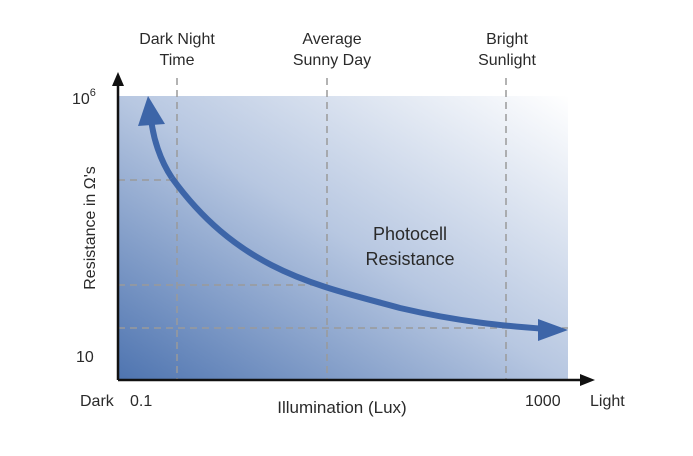 The height and width of the screenshot is (456, 693). What do you see at coordinates (409, 259) in the screenshot?
I see `series-label-line2: Resistance` at bounding box center [409, 259].